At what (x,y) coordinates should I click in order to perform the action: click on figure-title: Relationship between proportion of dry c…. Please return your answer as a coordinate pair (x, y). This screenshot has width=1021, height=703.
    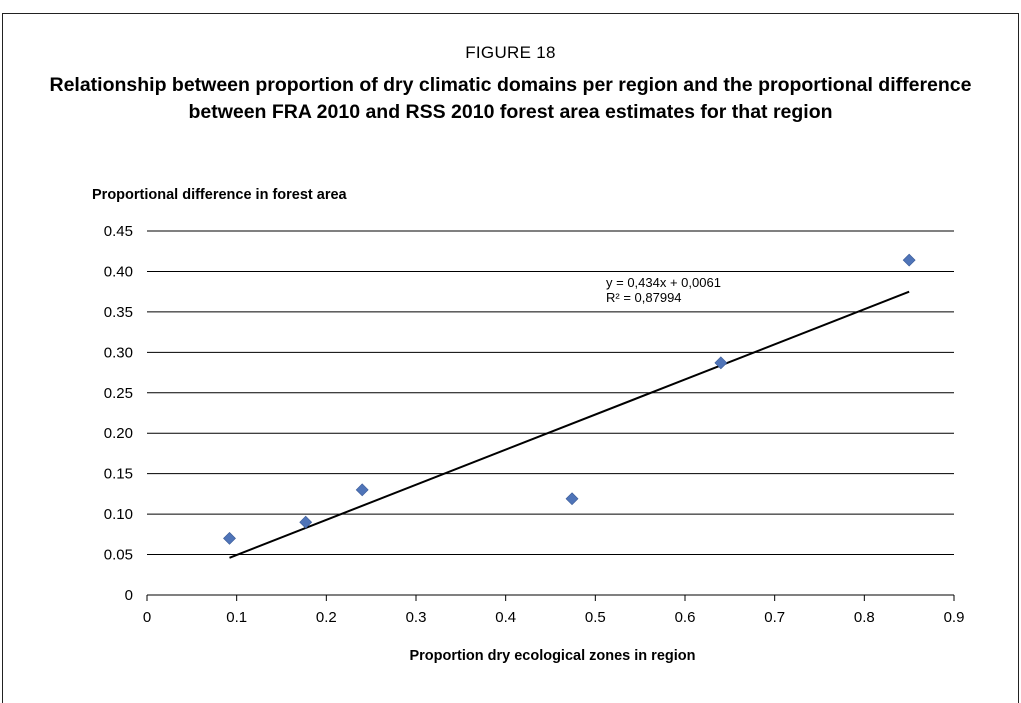
    Looking at the image, I should click on (510, 98).